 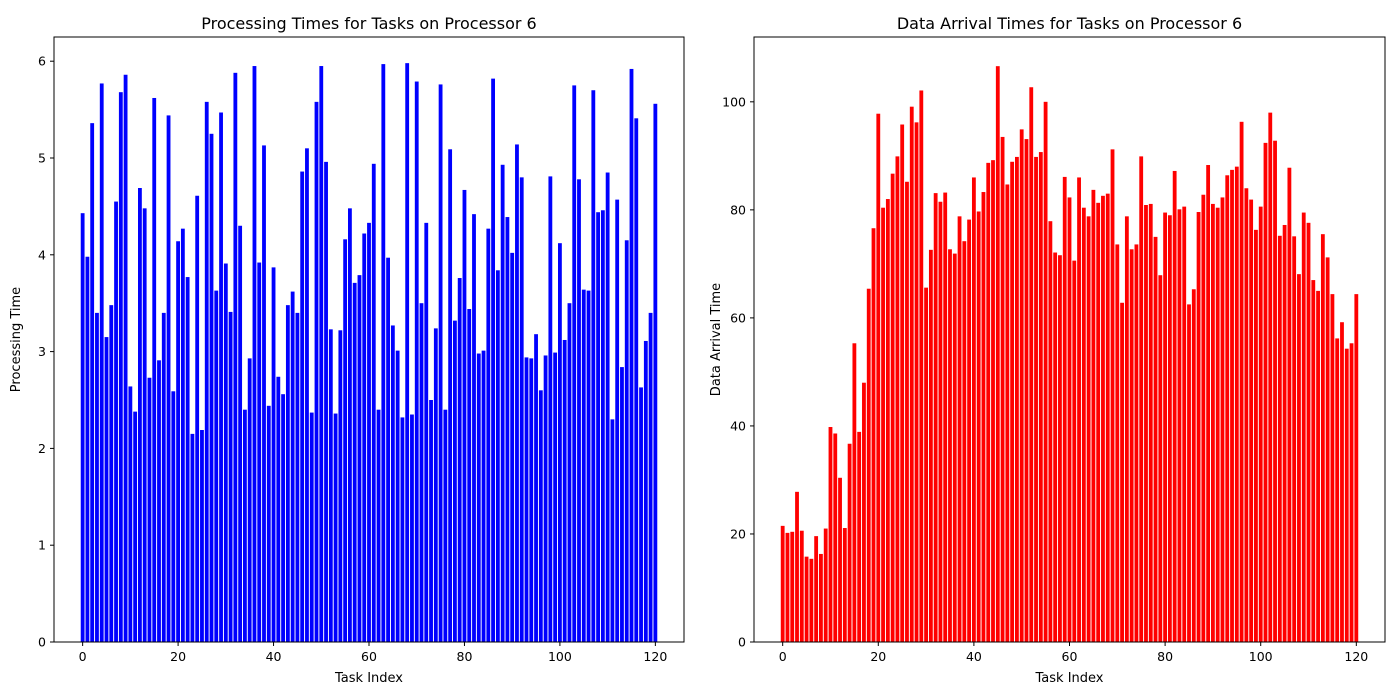 What do you see at coordinates (83, 656) in the screenshot?
I see `x-tick-label: 0` at bounding box center [83, 656].